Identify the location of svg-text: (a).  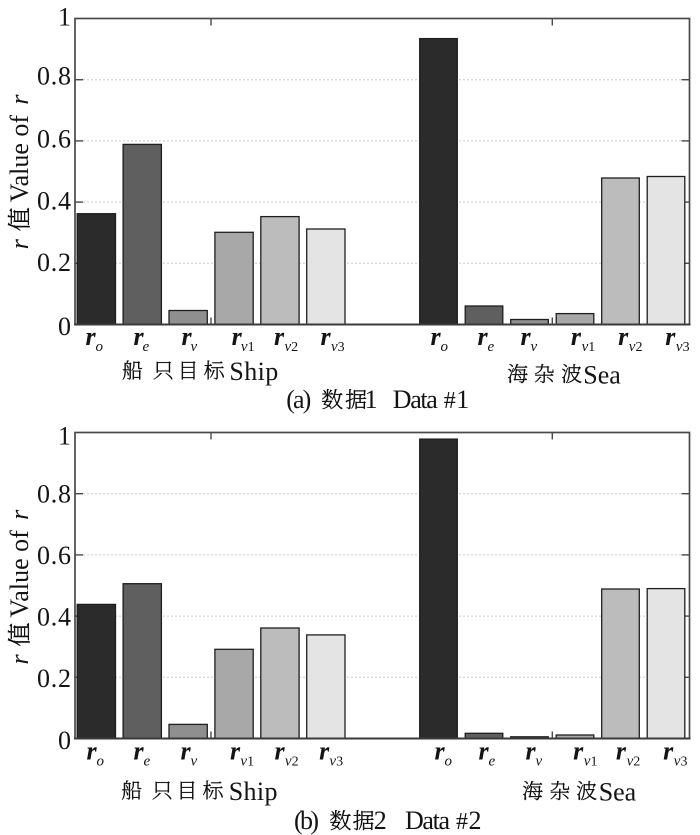
(298, 399).